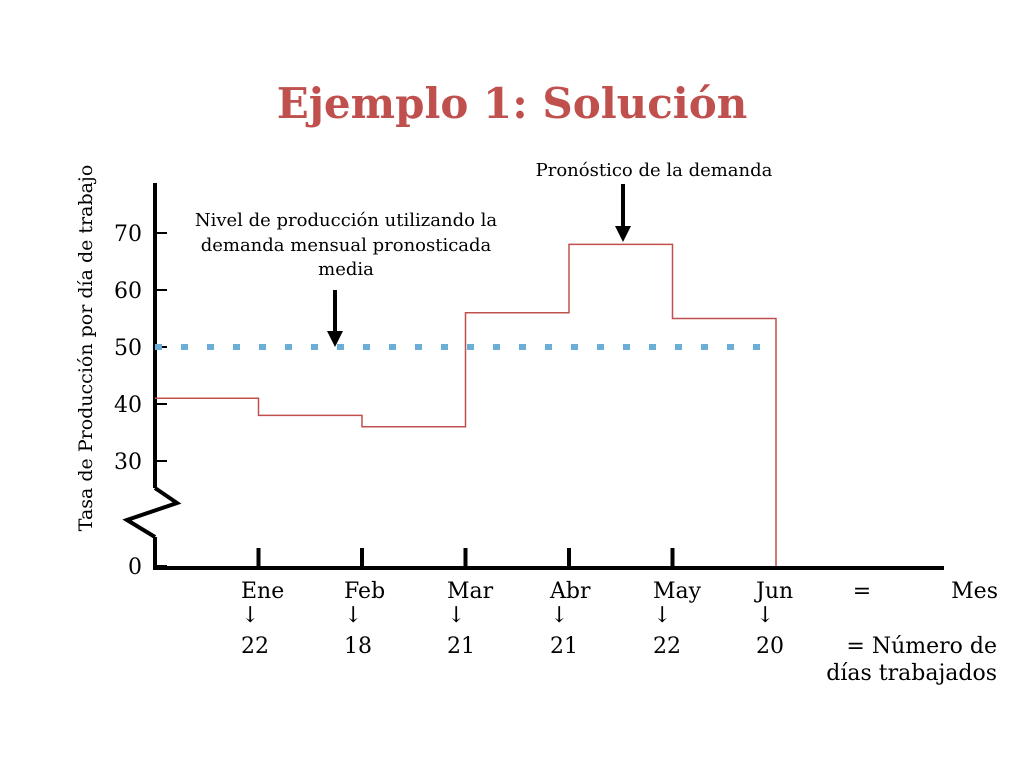 Image resolution: width=1024 pixels, height=768 pixels. Describe the element at coordinates (128, 462) in the screenshot. I see `y-tick-label: 30` at that location.